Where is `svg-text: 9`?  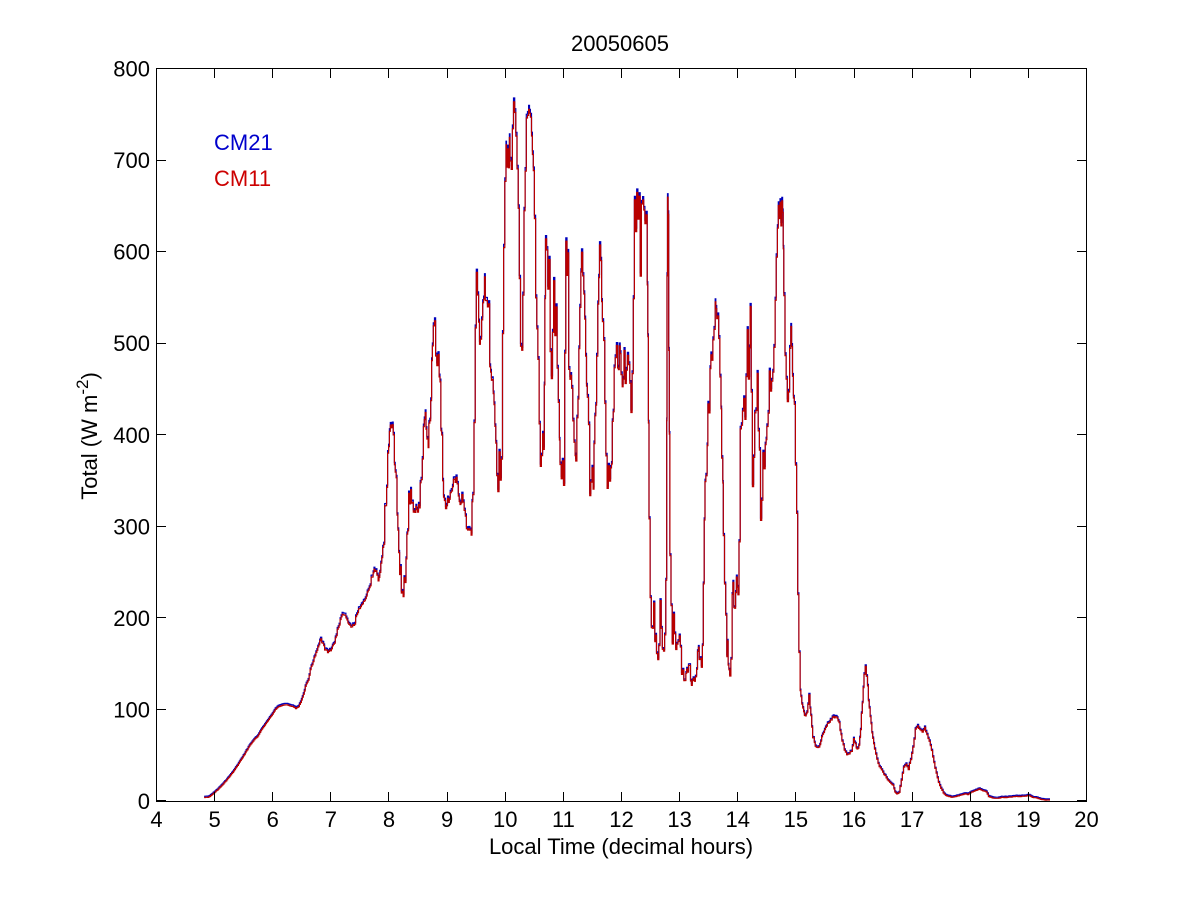 svg-text: 9 is located at coordinates (447, 819).